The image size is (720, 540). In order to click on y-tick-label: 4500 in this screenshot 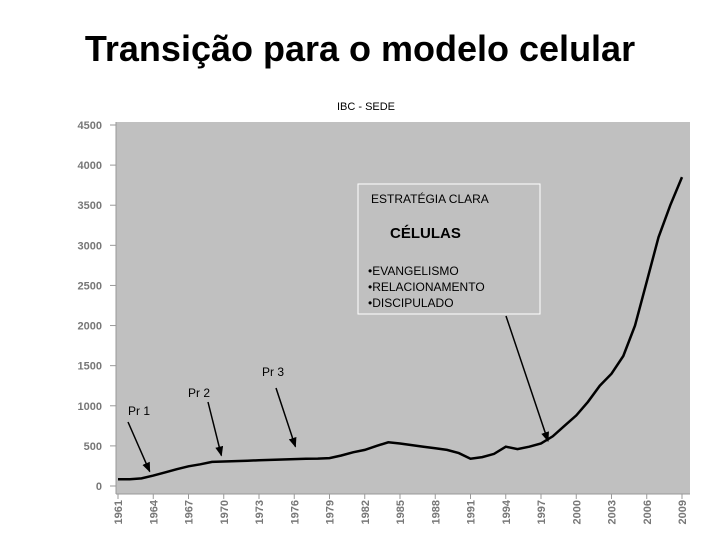, I will do `click(90, 126)`.